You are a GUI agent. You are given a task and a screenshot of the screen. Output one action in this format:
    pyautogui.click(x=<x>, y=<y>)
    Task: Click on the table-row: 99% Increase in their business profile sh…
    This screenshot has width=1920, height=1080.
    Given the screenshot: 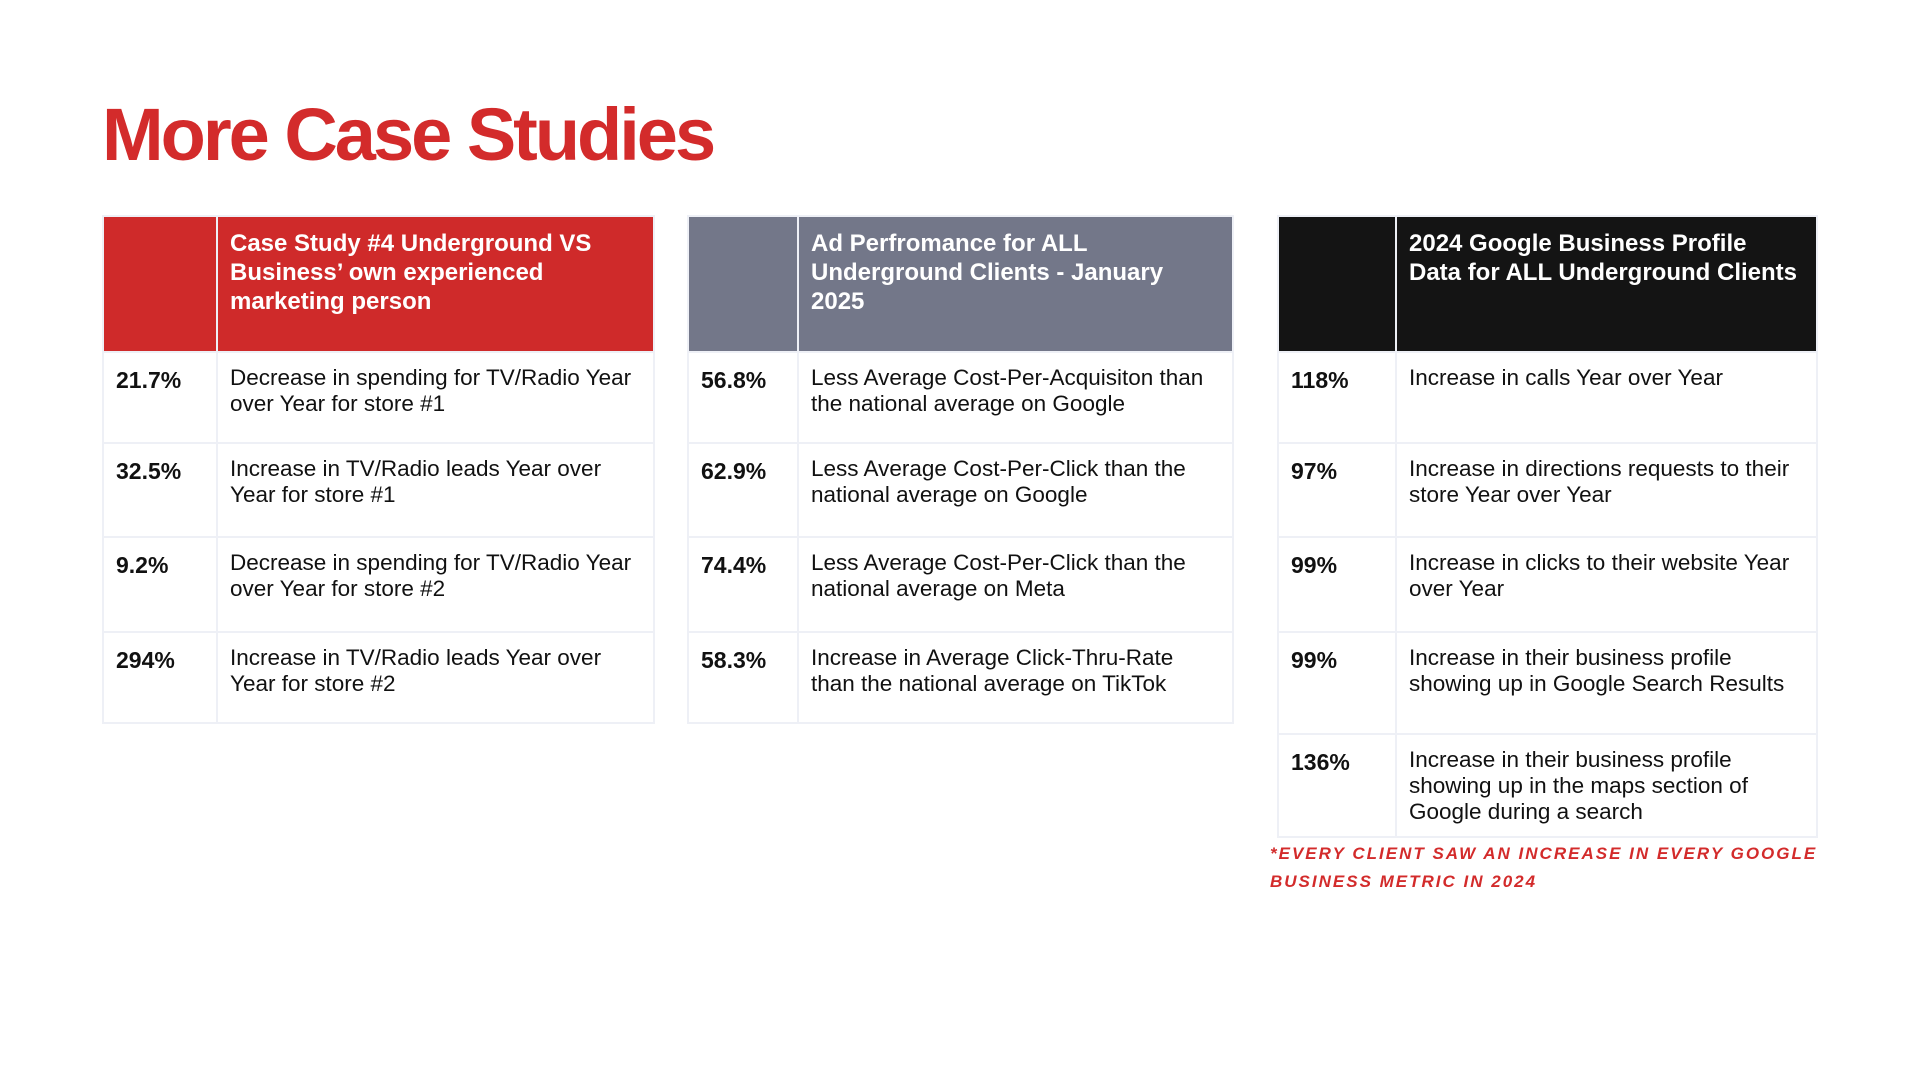 What is the action you would take?
    pyautogui.click(x=1547, y=683)
    